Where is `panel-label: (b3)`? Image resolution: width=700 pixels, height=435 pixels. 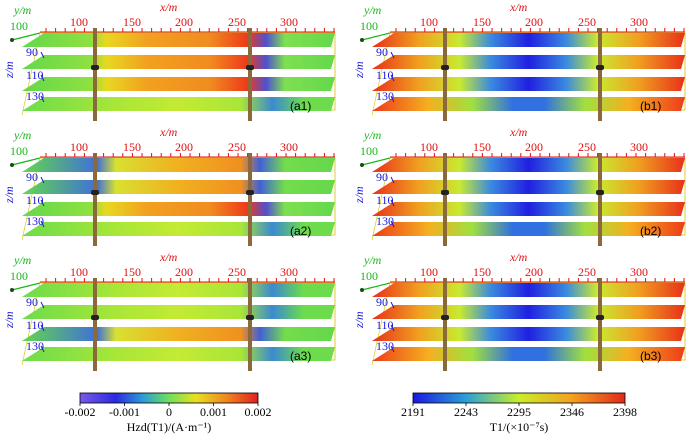
panel-label: (b3) is located at coordinates (650, 356).